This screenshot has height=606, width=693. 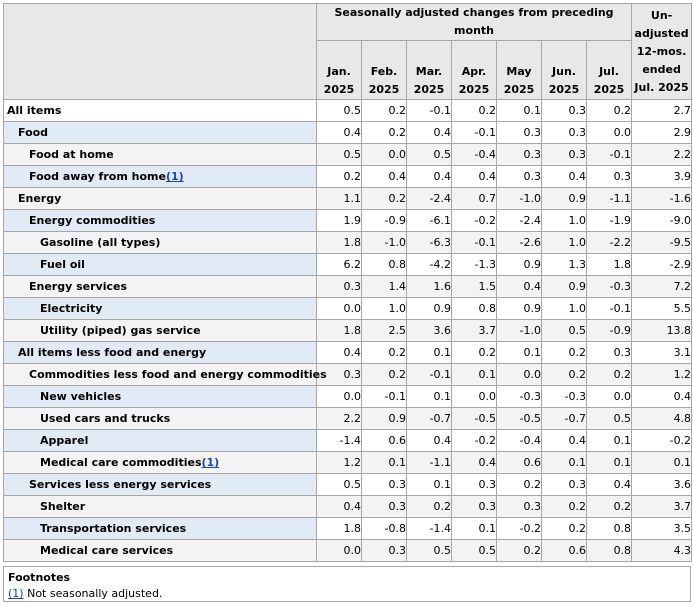 I want to click on table-row: Fuel oil 6.2 0.8 -4.2 -1.3 0.9 1.3 1.8 -2.9, so click(x=348, y=264).